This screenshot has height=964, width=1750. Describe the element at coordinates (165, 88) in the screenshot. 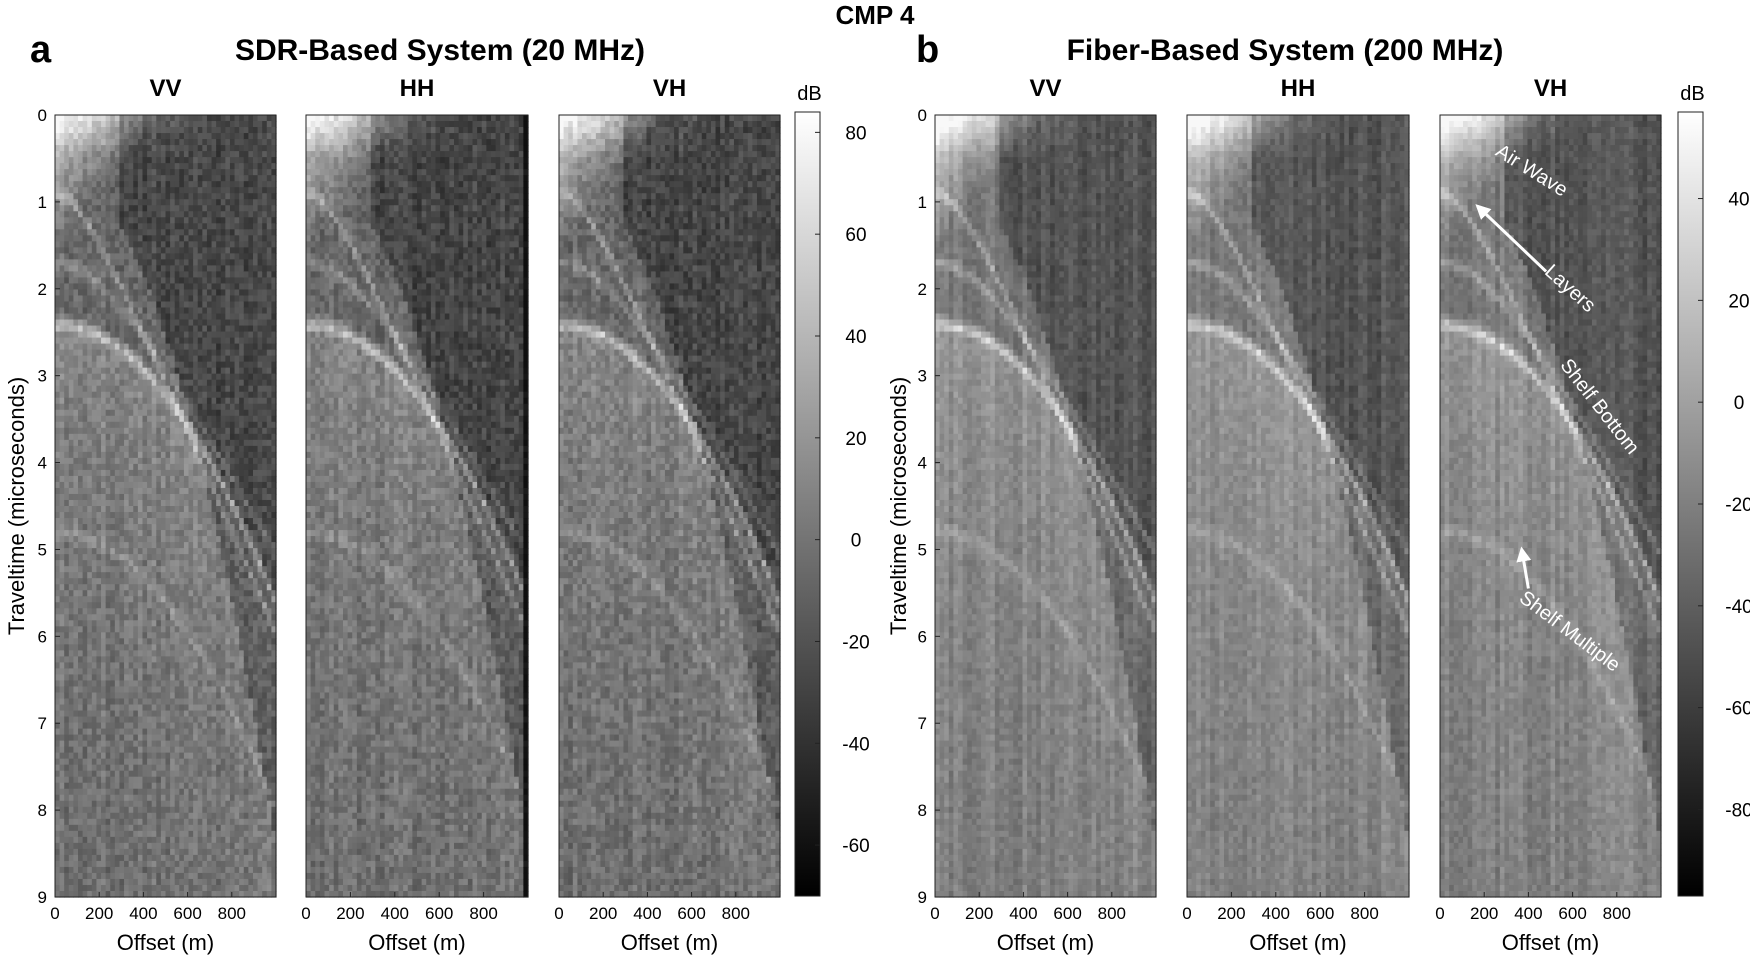

I see `panel-title-a-vv: VV` at that location.